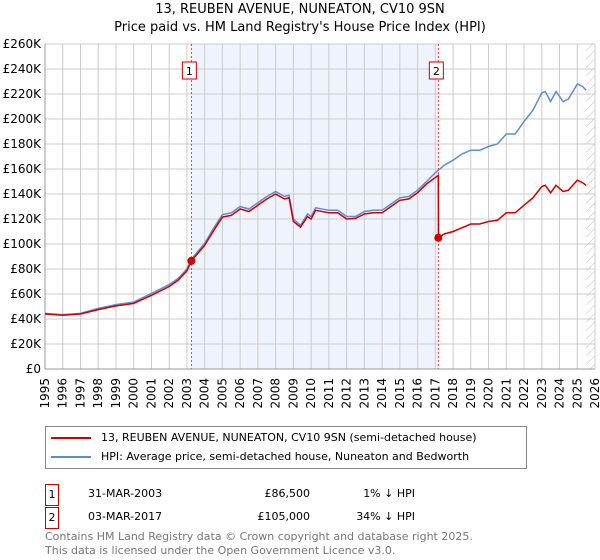 This screenshot has width=600, height=560. What do you see at coordinates (71, 457) in the screenshot?
I see `legend-swatch-hpi` at bounding box center [71, 457].